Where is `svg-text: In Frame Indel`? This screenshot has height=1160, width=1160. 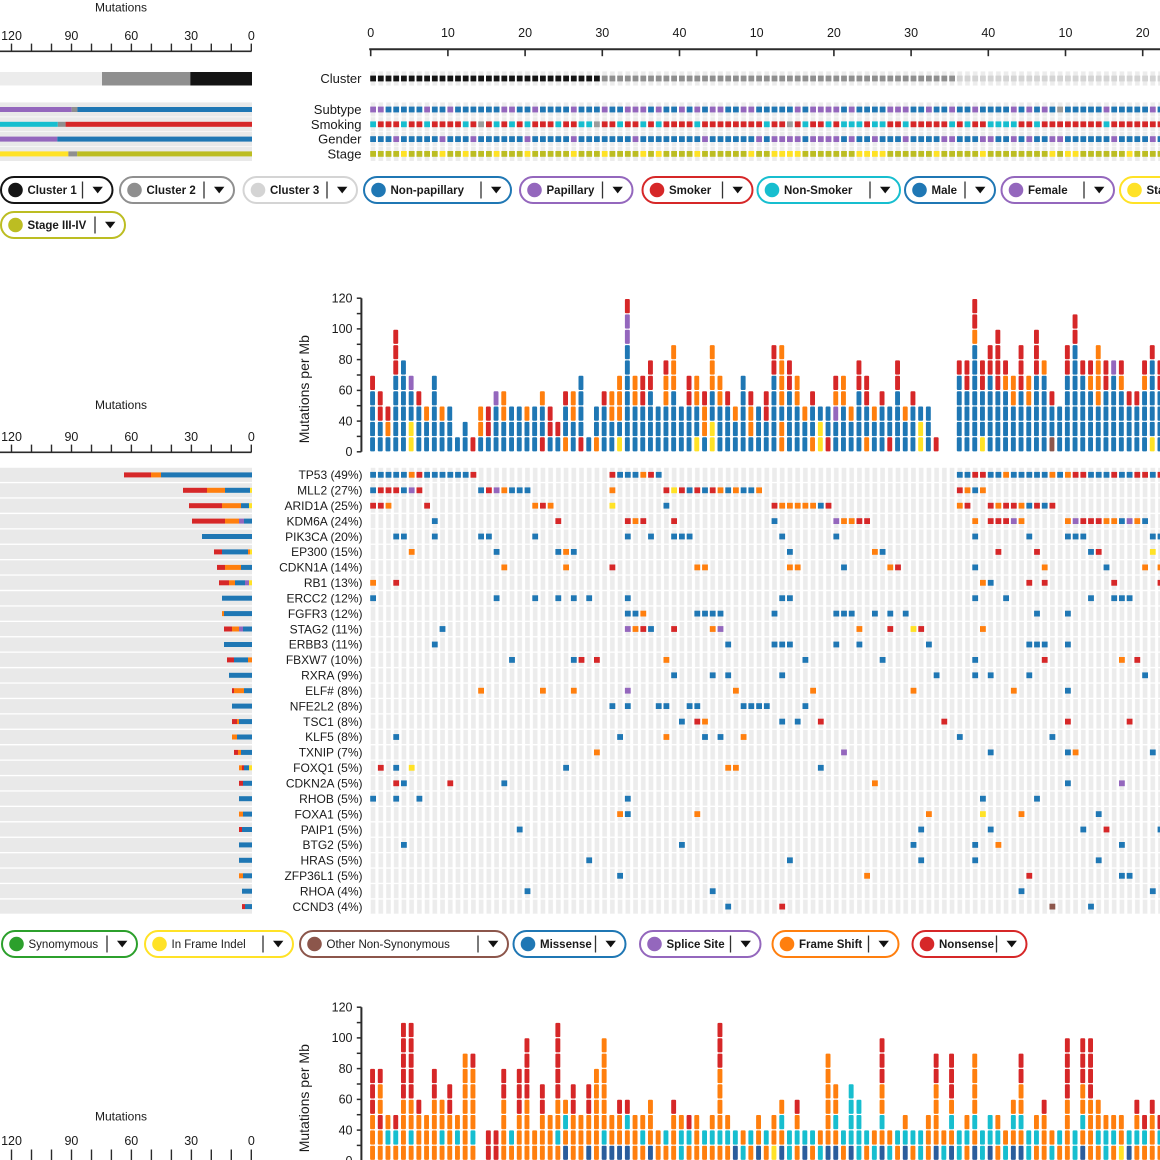 svg-text: In Frame Indel is located at coordinates (209, 945).